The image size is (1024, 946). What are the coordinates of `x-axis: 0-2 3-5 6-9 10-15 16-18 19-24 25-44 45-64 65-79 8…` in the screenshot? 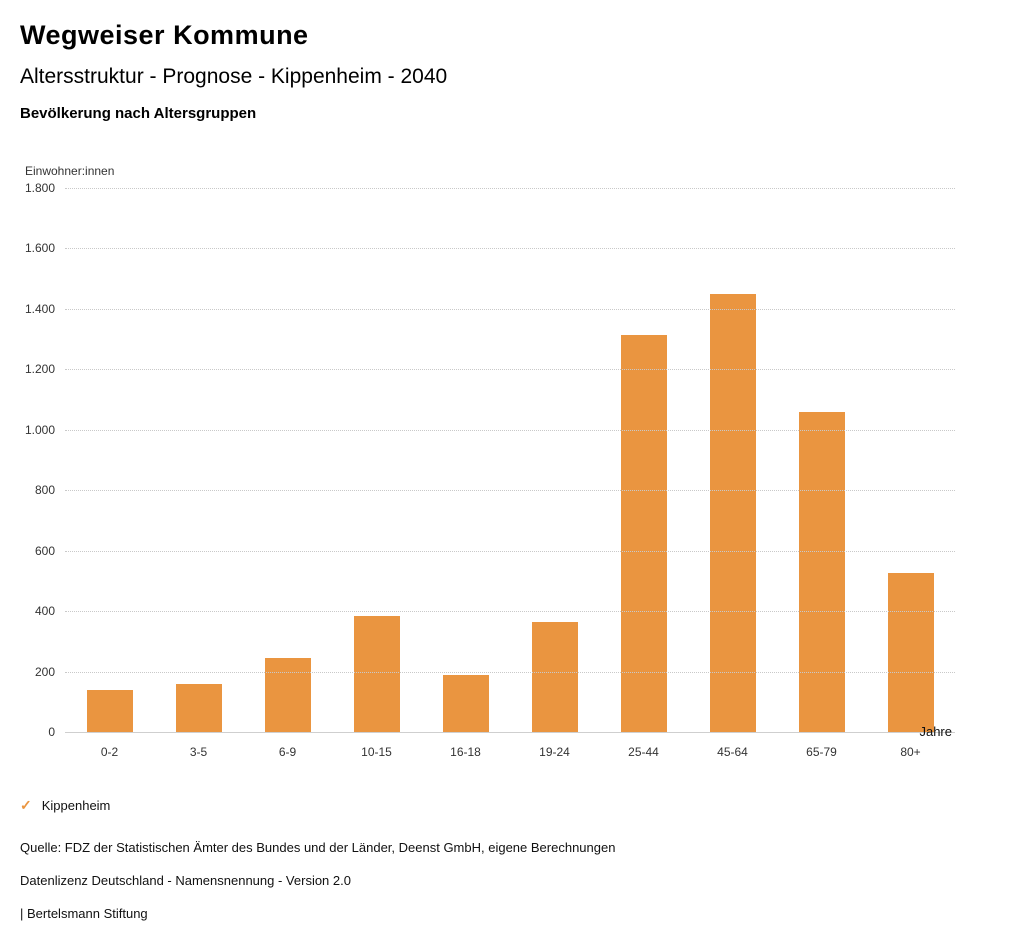 It's located at (510, 752).